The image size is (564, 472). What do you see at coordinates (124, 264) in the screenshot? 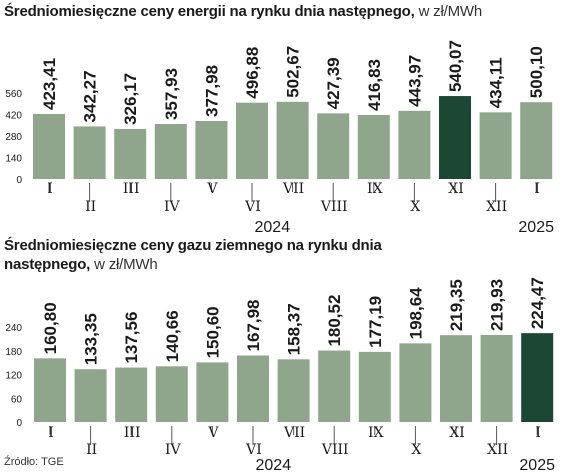
I see `chart-2-title-unit: w zł/MWh` at bounding box center [124, 264].